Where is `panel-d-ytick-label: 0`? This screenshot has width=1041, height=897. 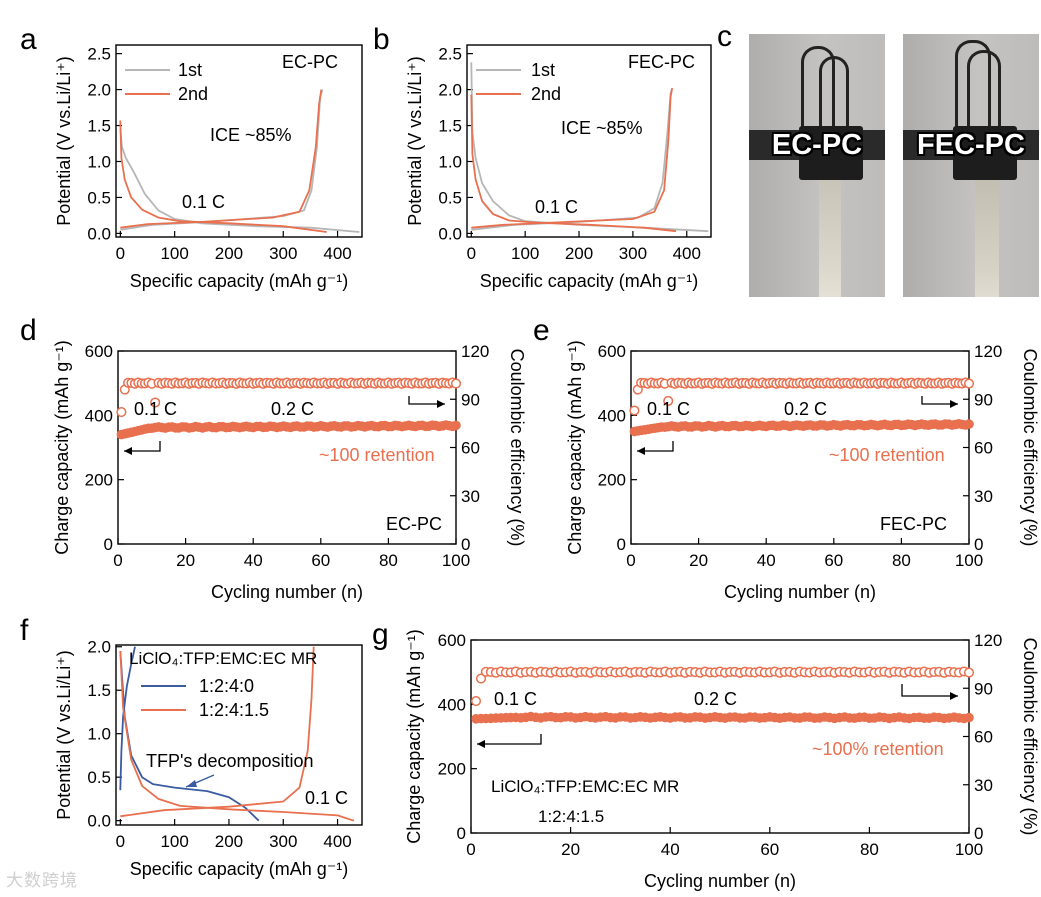 panel-d-ytick-label: 0 is located at coordinates (108, 544).